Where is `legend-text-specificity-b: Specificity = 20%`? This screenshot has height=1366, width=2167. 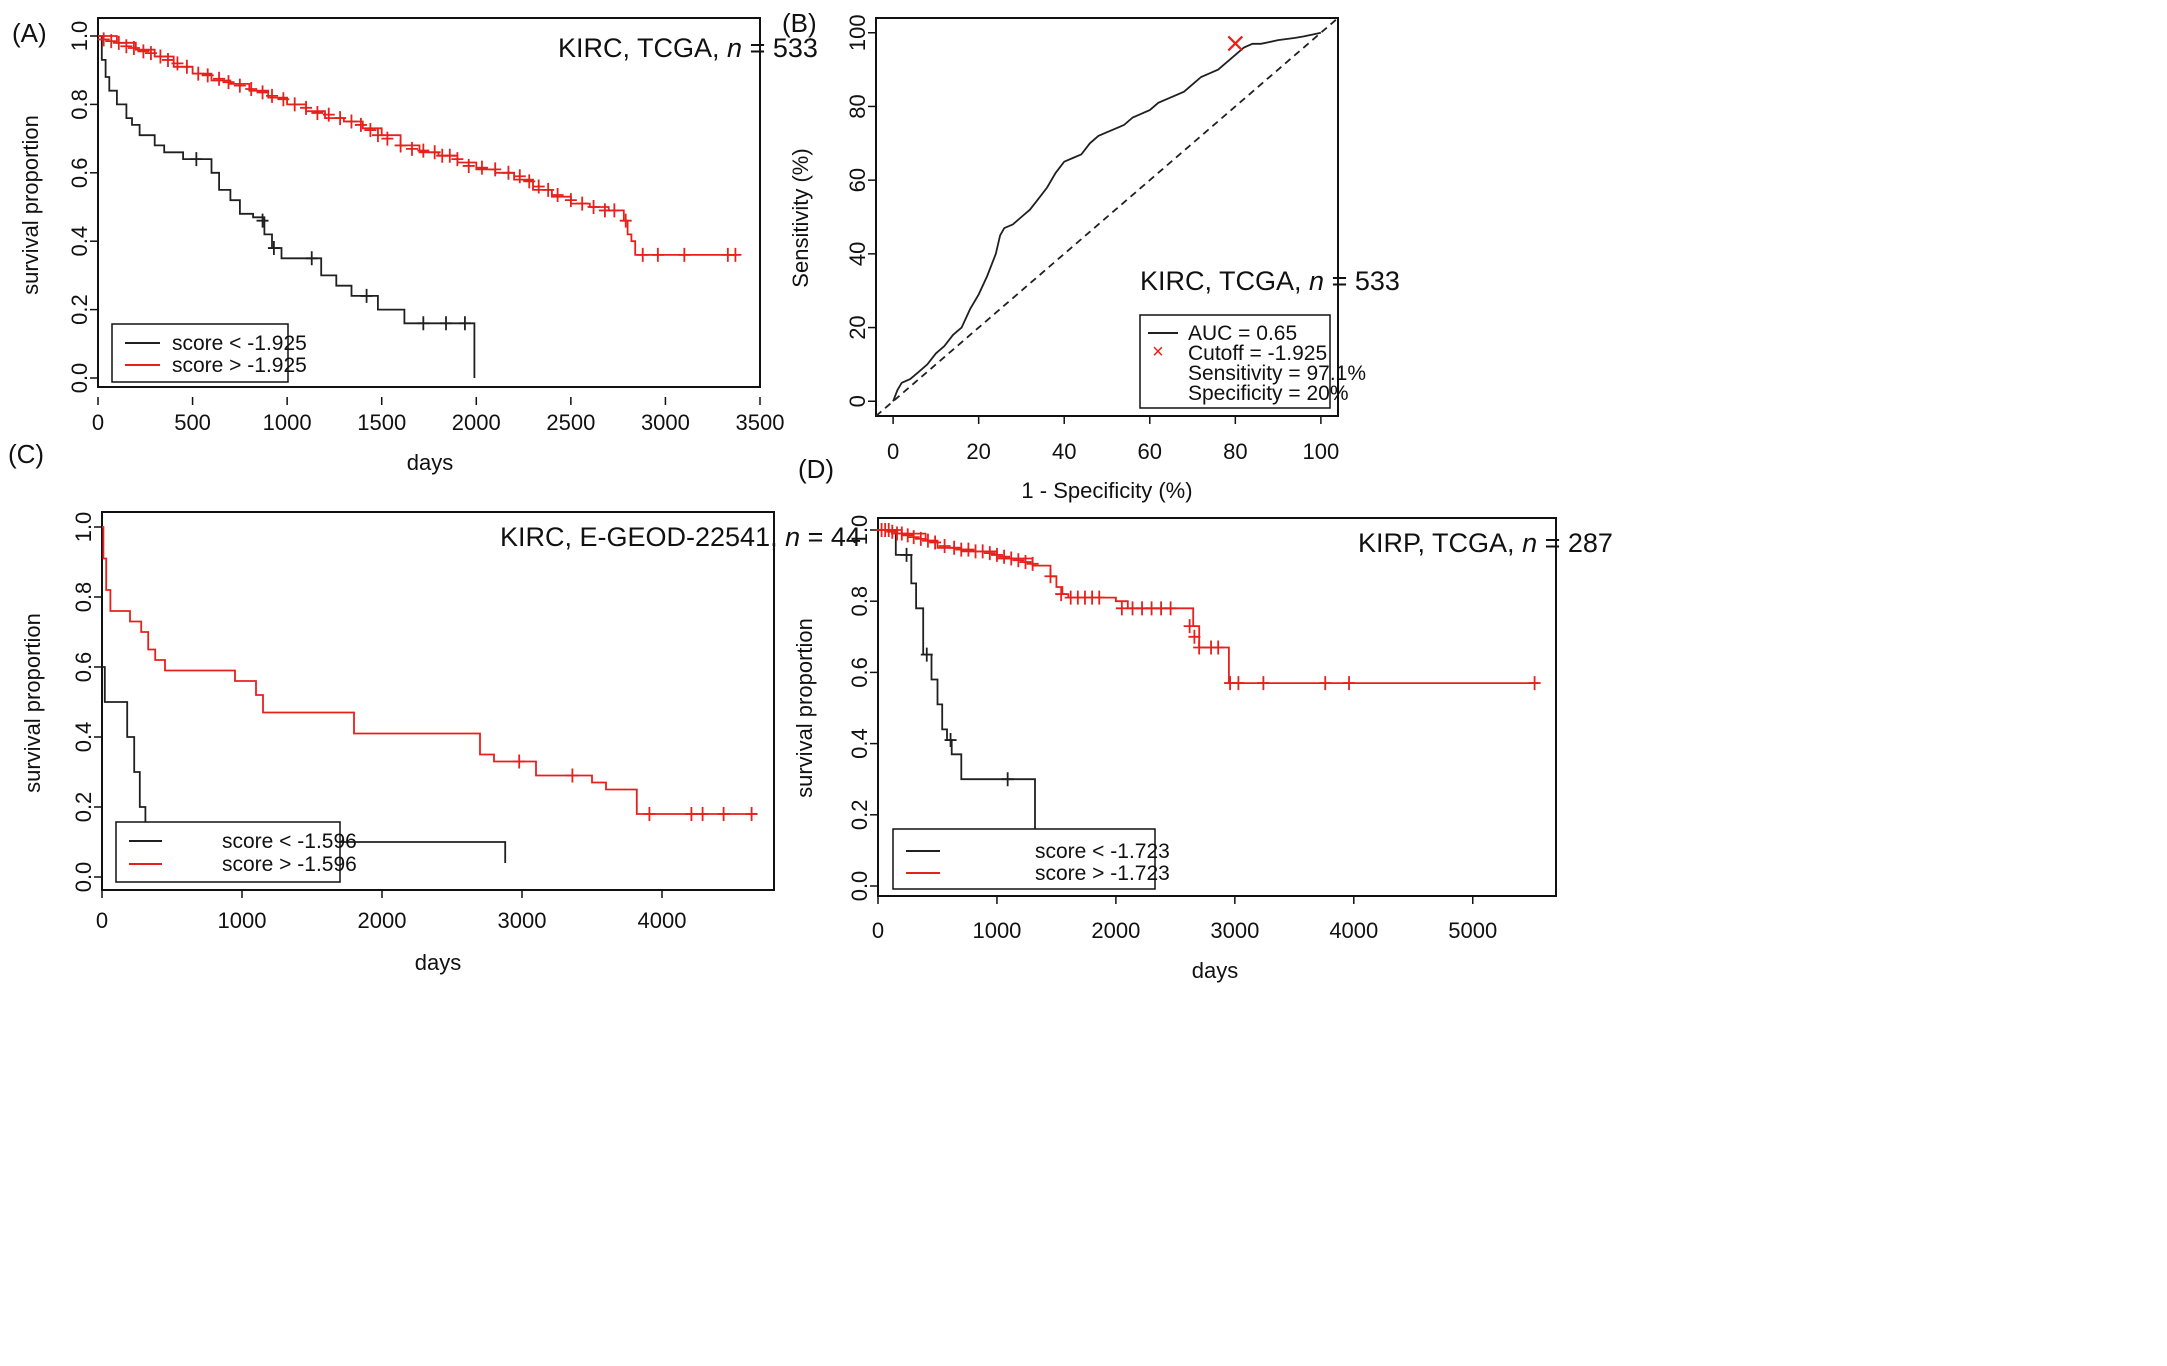 legend-text-specificity-b: Specificity = 20% is located at coordinates (1268, 393).